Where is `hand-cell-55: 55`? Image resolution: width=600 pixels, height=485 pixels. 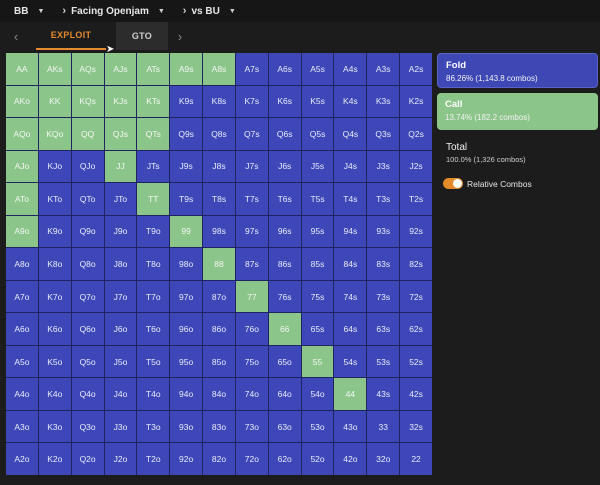 hand-cell-55: 55 is located at coordinates (317, 361).